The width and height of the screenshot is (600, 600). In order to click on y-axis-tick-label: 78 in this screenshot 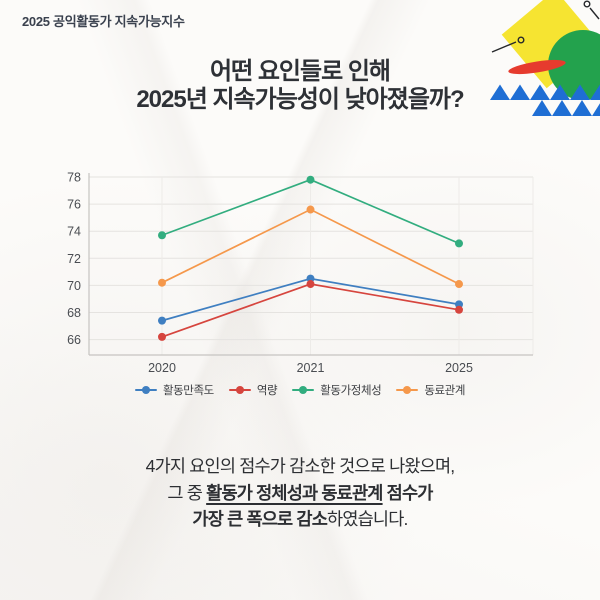, I will do `click(74, 178)`.